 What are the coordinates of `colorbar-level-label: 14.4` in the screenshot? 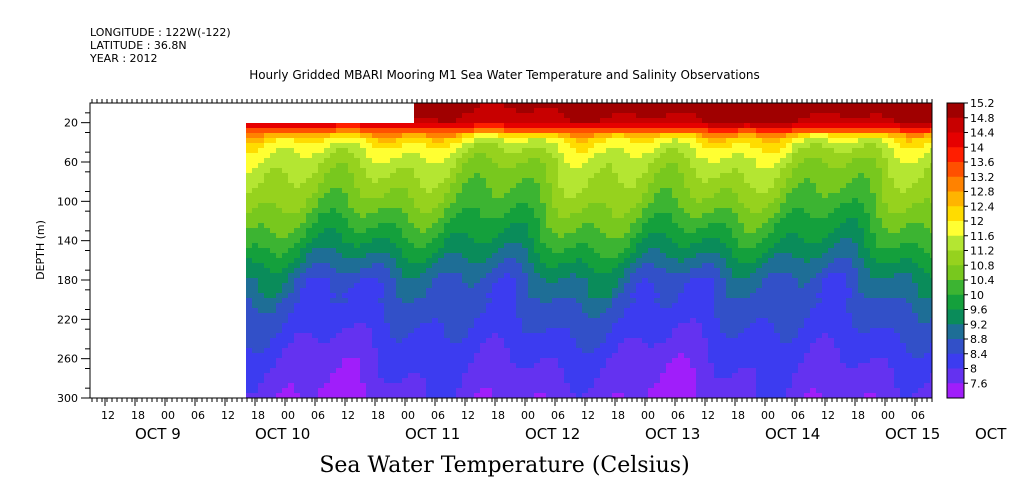 It's located at (982, 133).